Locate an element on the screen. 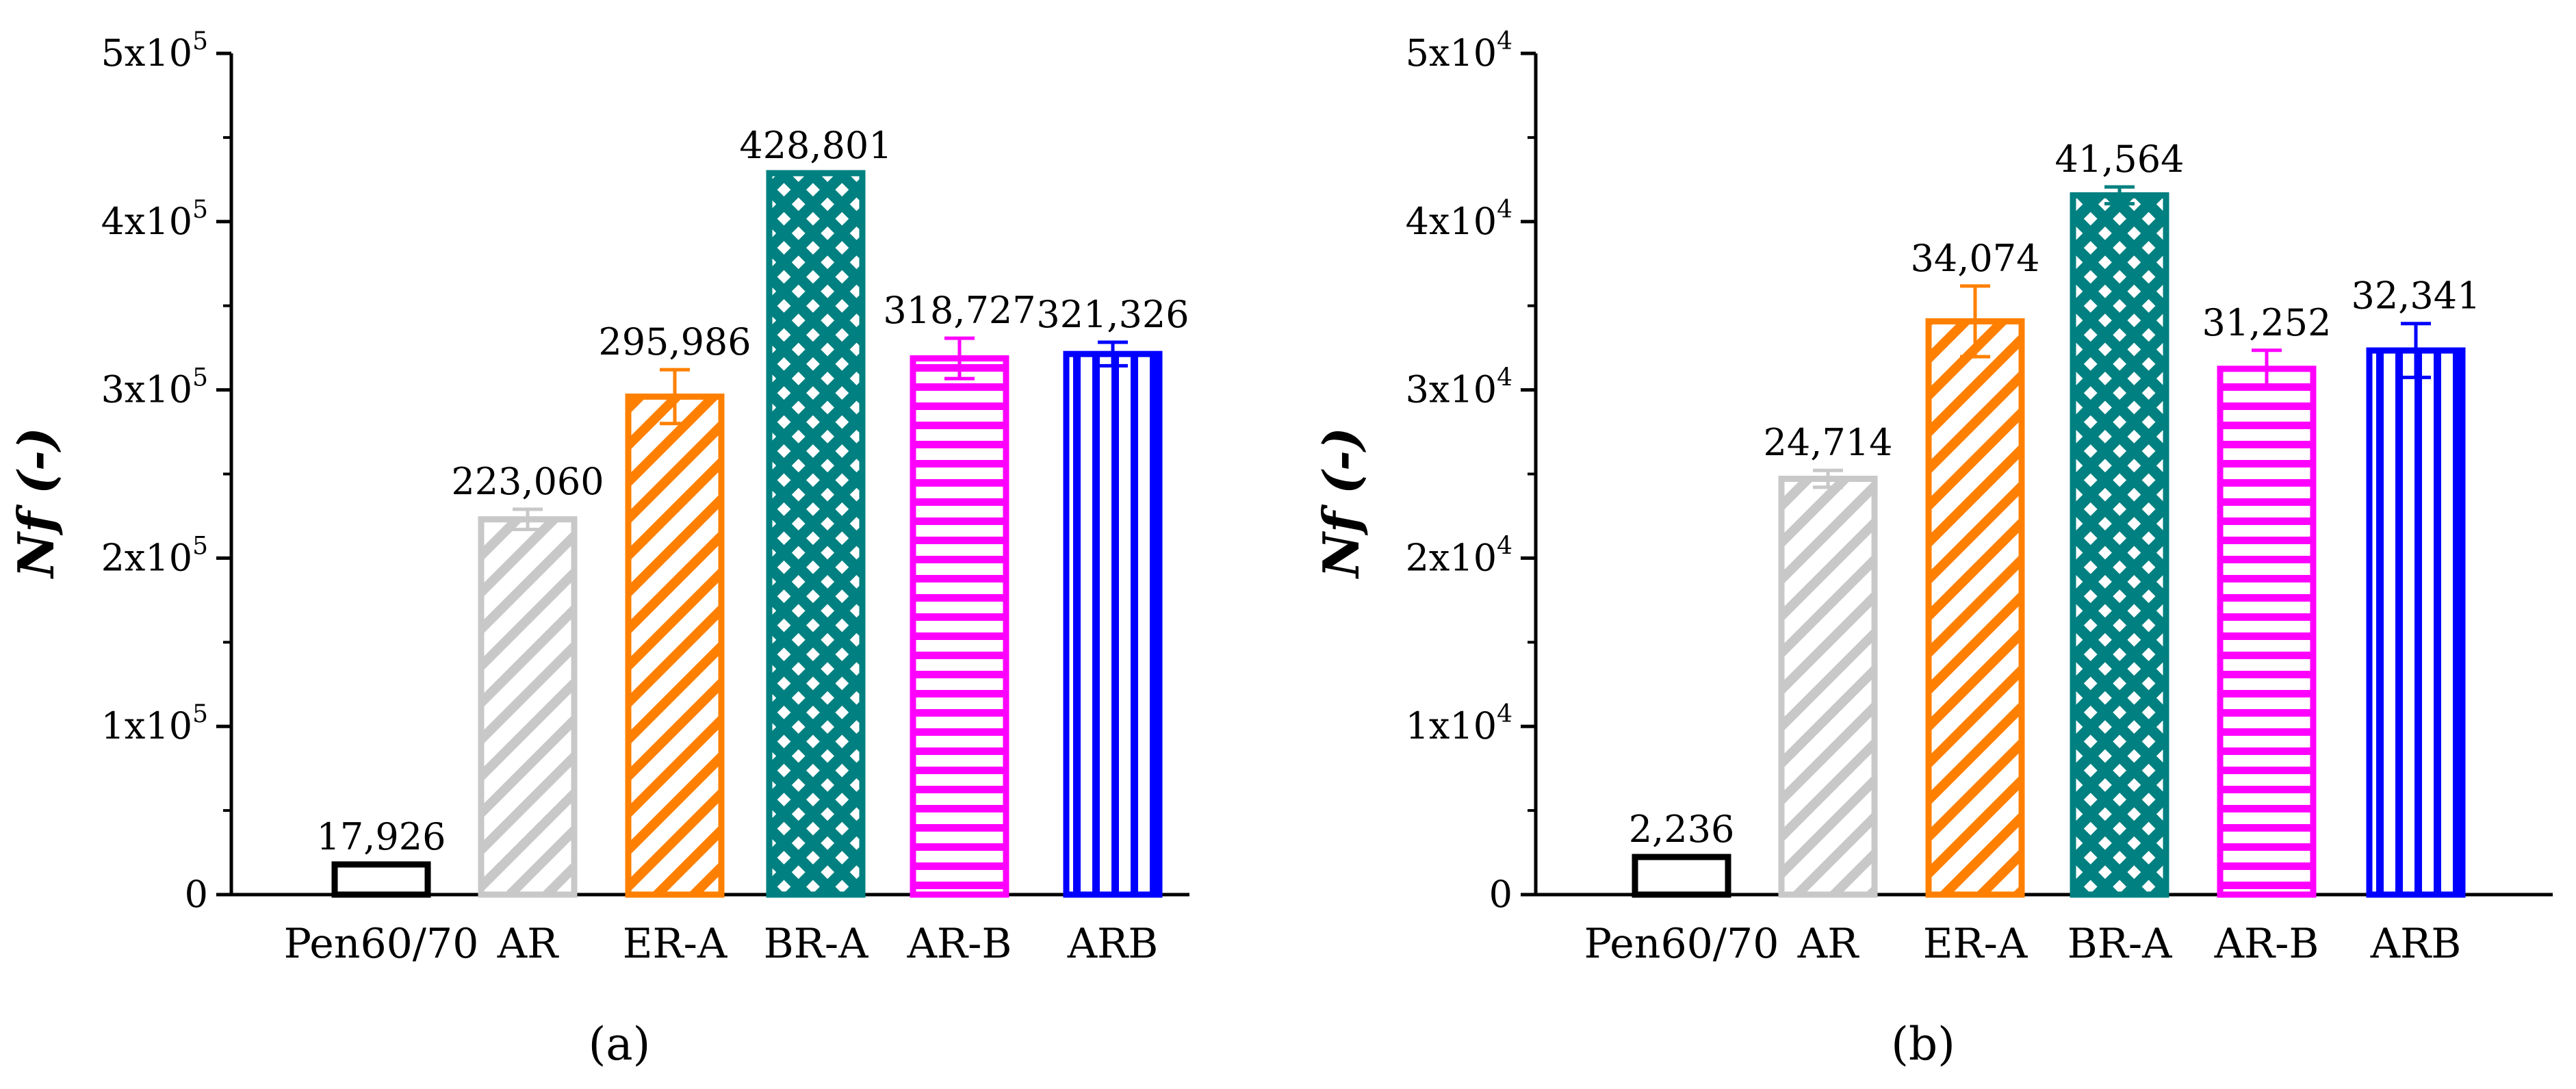  bar-a-ar-b is located at coordinates (959, 626).